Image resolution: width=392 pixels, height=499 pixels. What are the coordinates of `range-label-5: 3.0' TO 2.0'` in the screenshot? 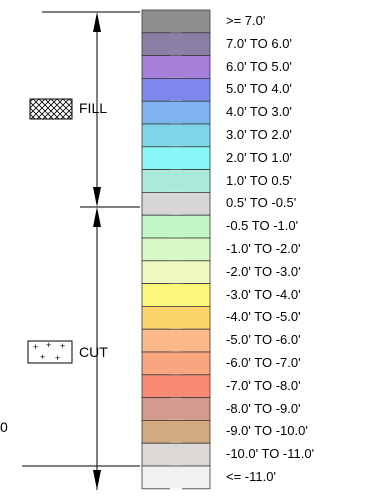 It's located at (259, 134).